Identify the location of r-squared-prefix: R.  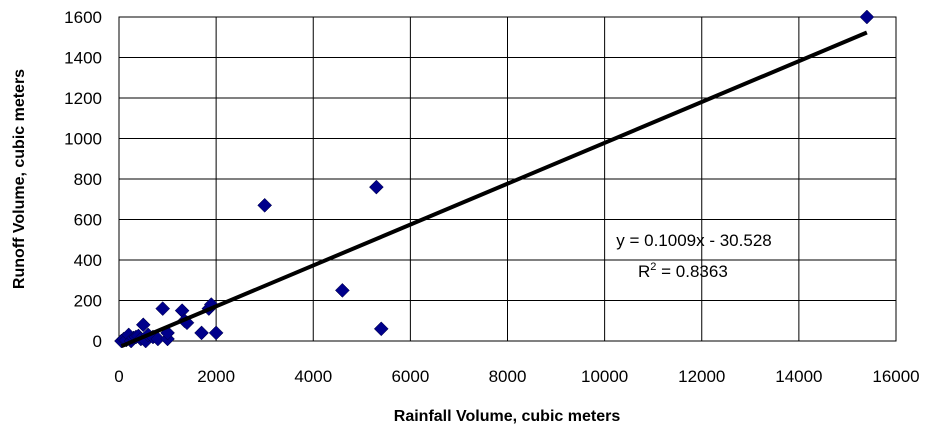
(644, 271).